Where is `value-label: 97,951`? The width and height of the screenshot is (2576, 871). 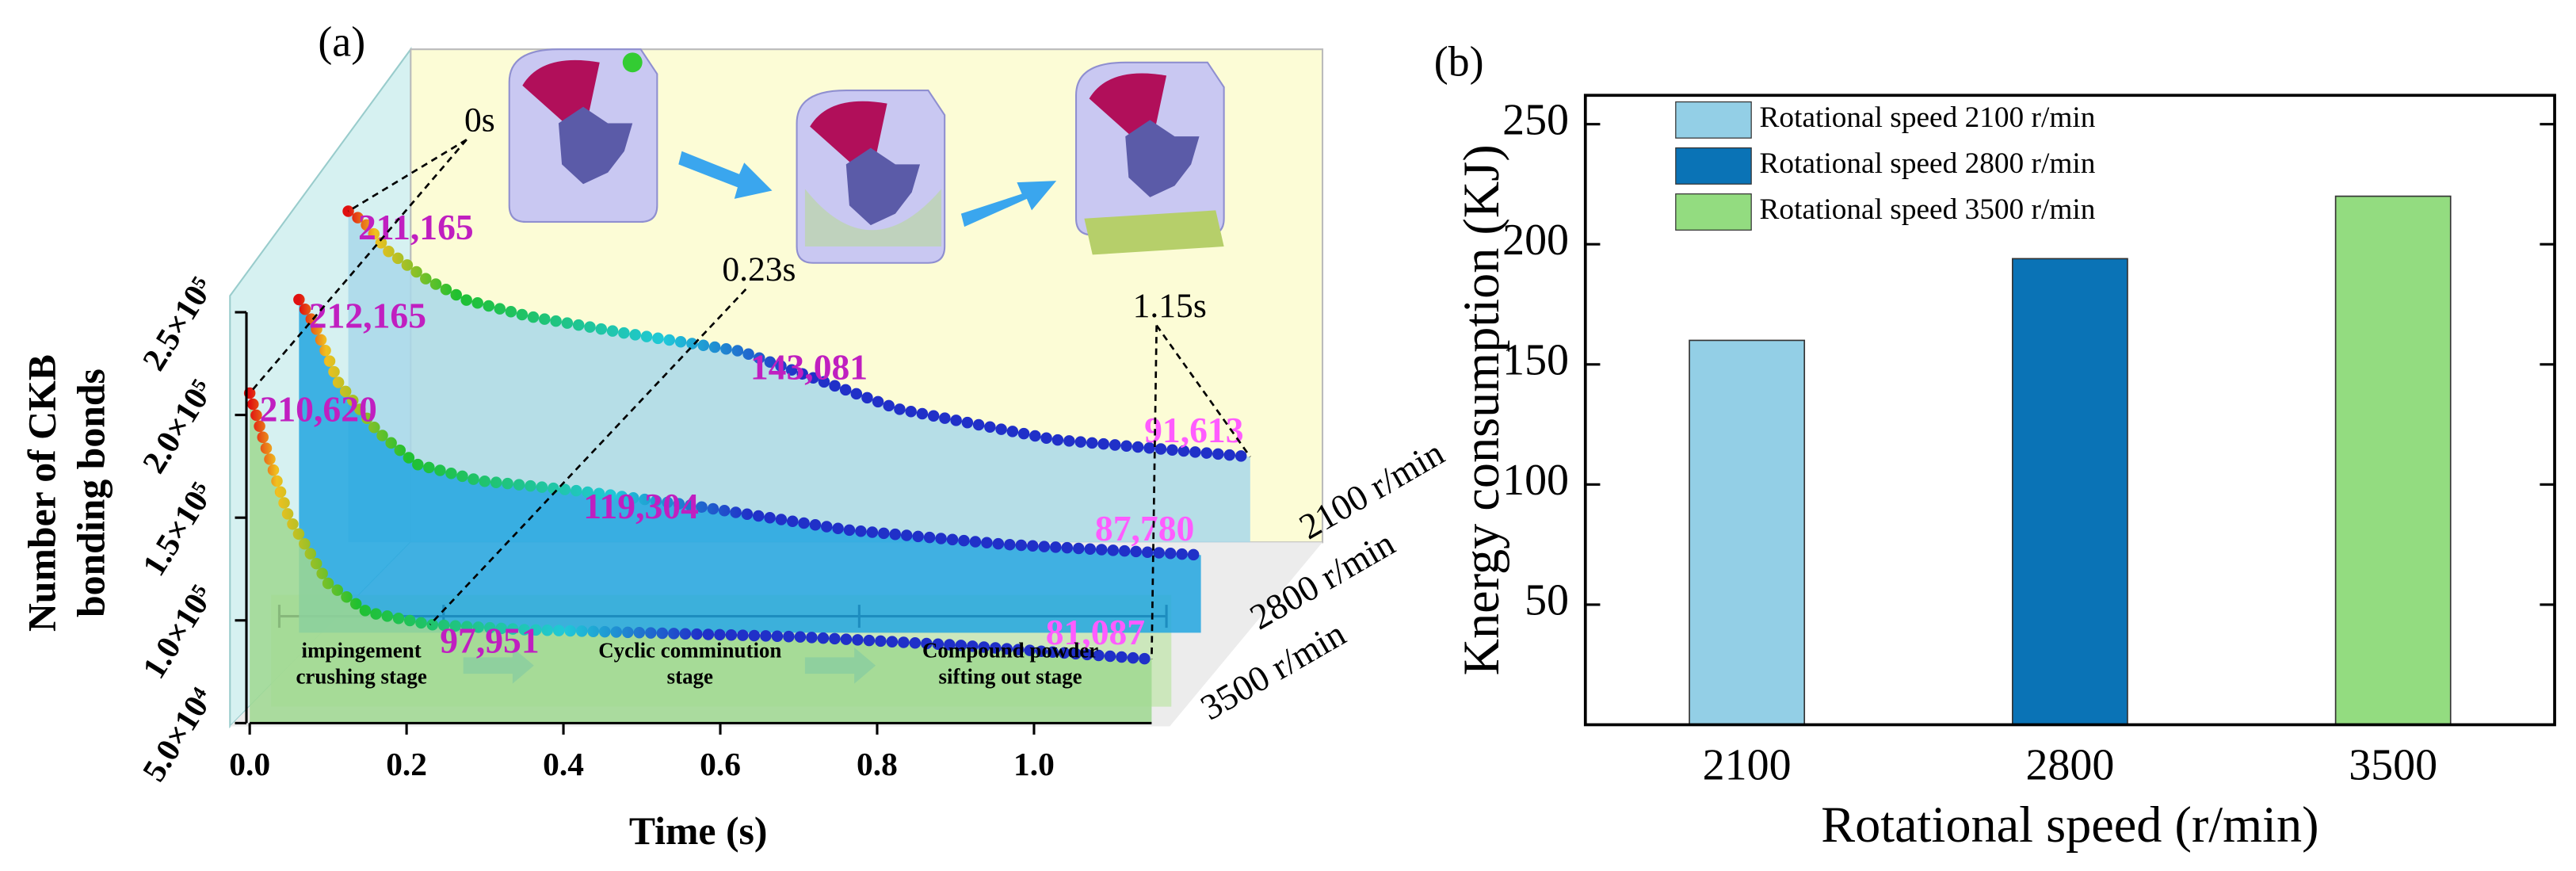 value-label: 97,951 is located at coordinates (489, 640).